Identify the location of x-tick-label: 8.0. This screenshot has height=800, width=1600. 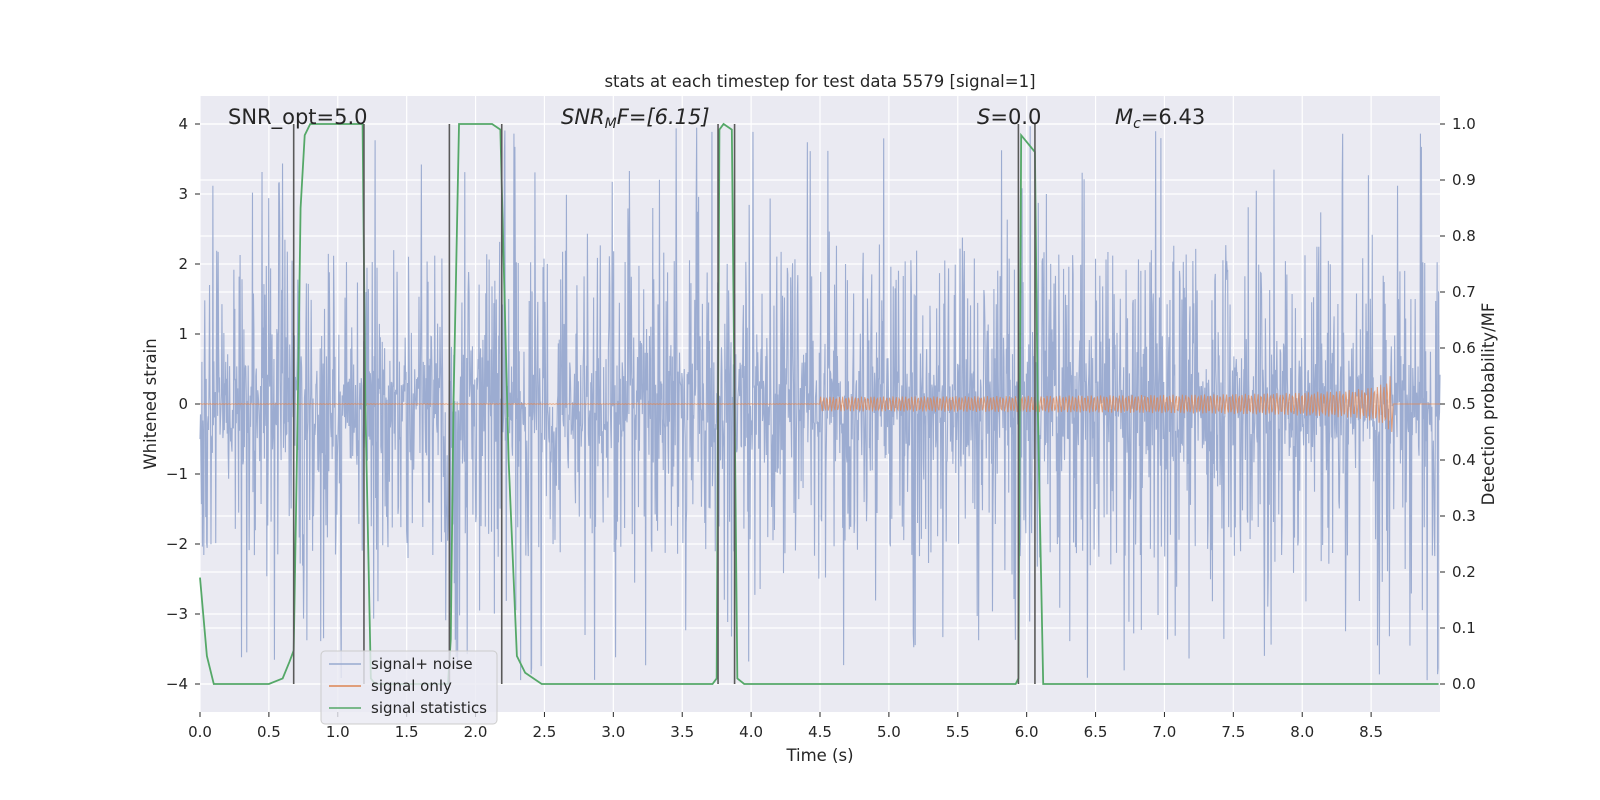
(1302, 732).